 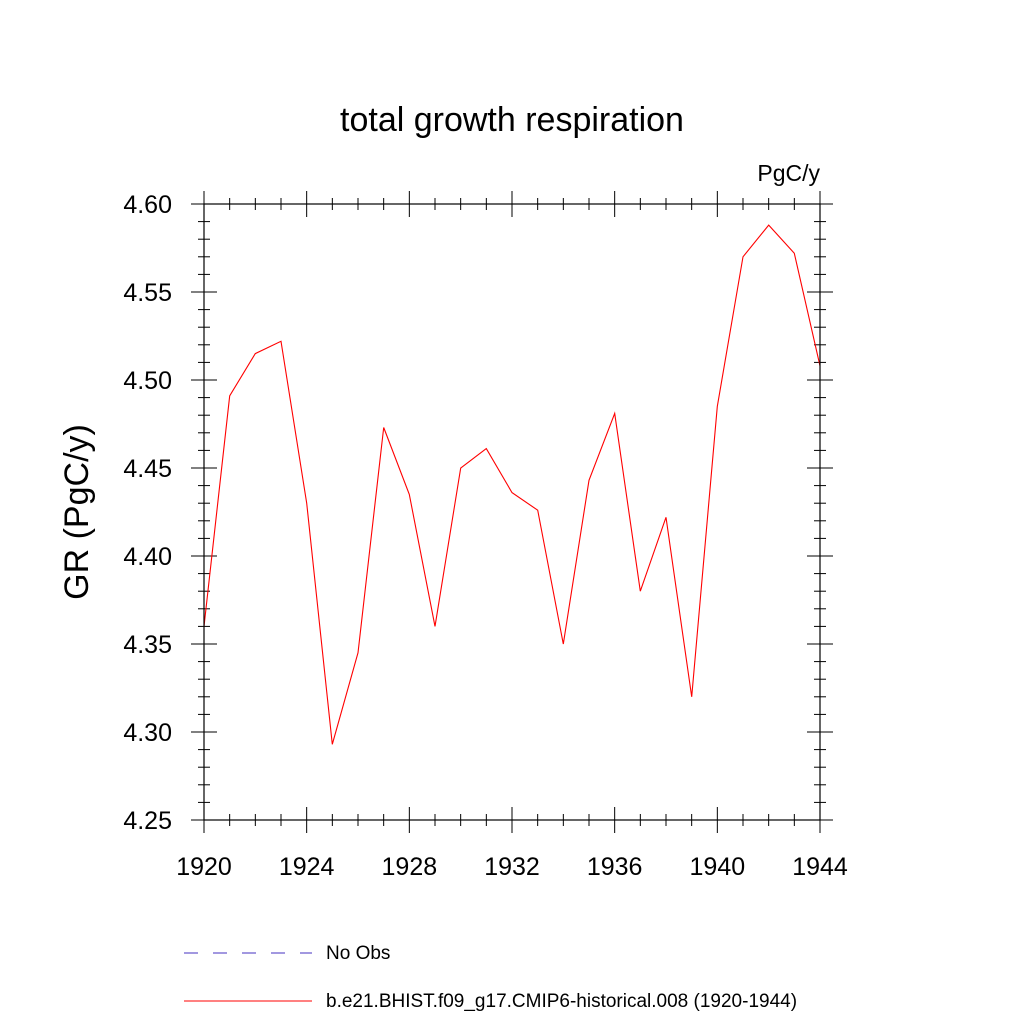 I want to click on y-tick-label: 4.45, so click(x=147, y=469).